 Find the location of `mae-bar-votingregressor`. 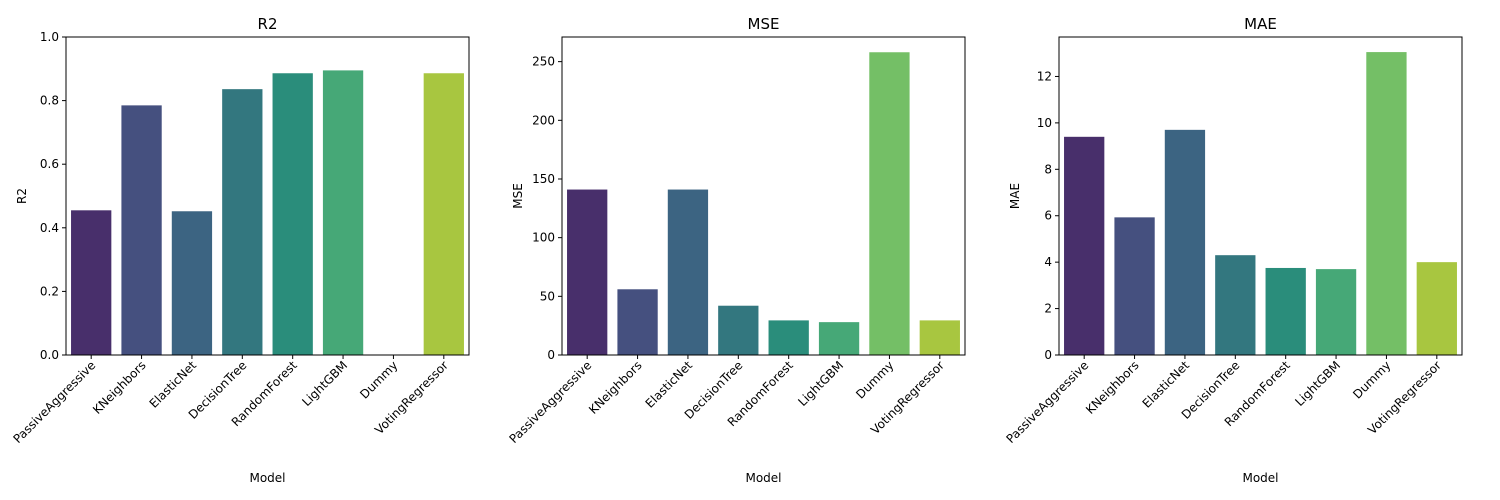

mae-bar-votingregressor is located at coordinates (1436, 308).